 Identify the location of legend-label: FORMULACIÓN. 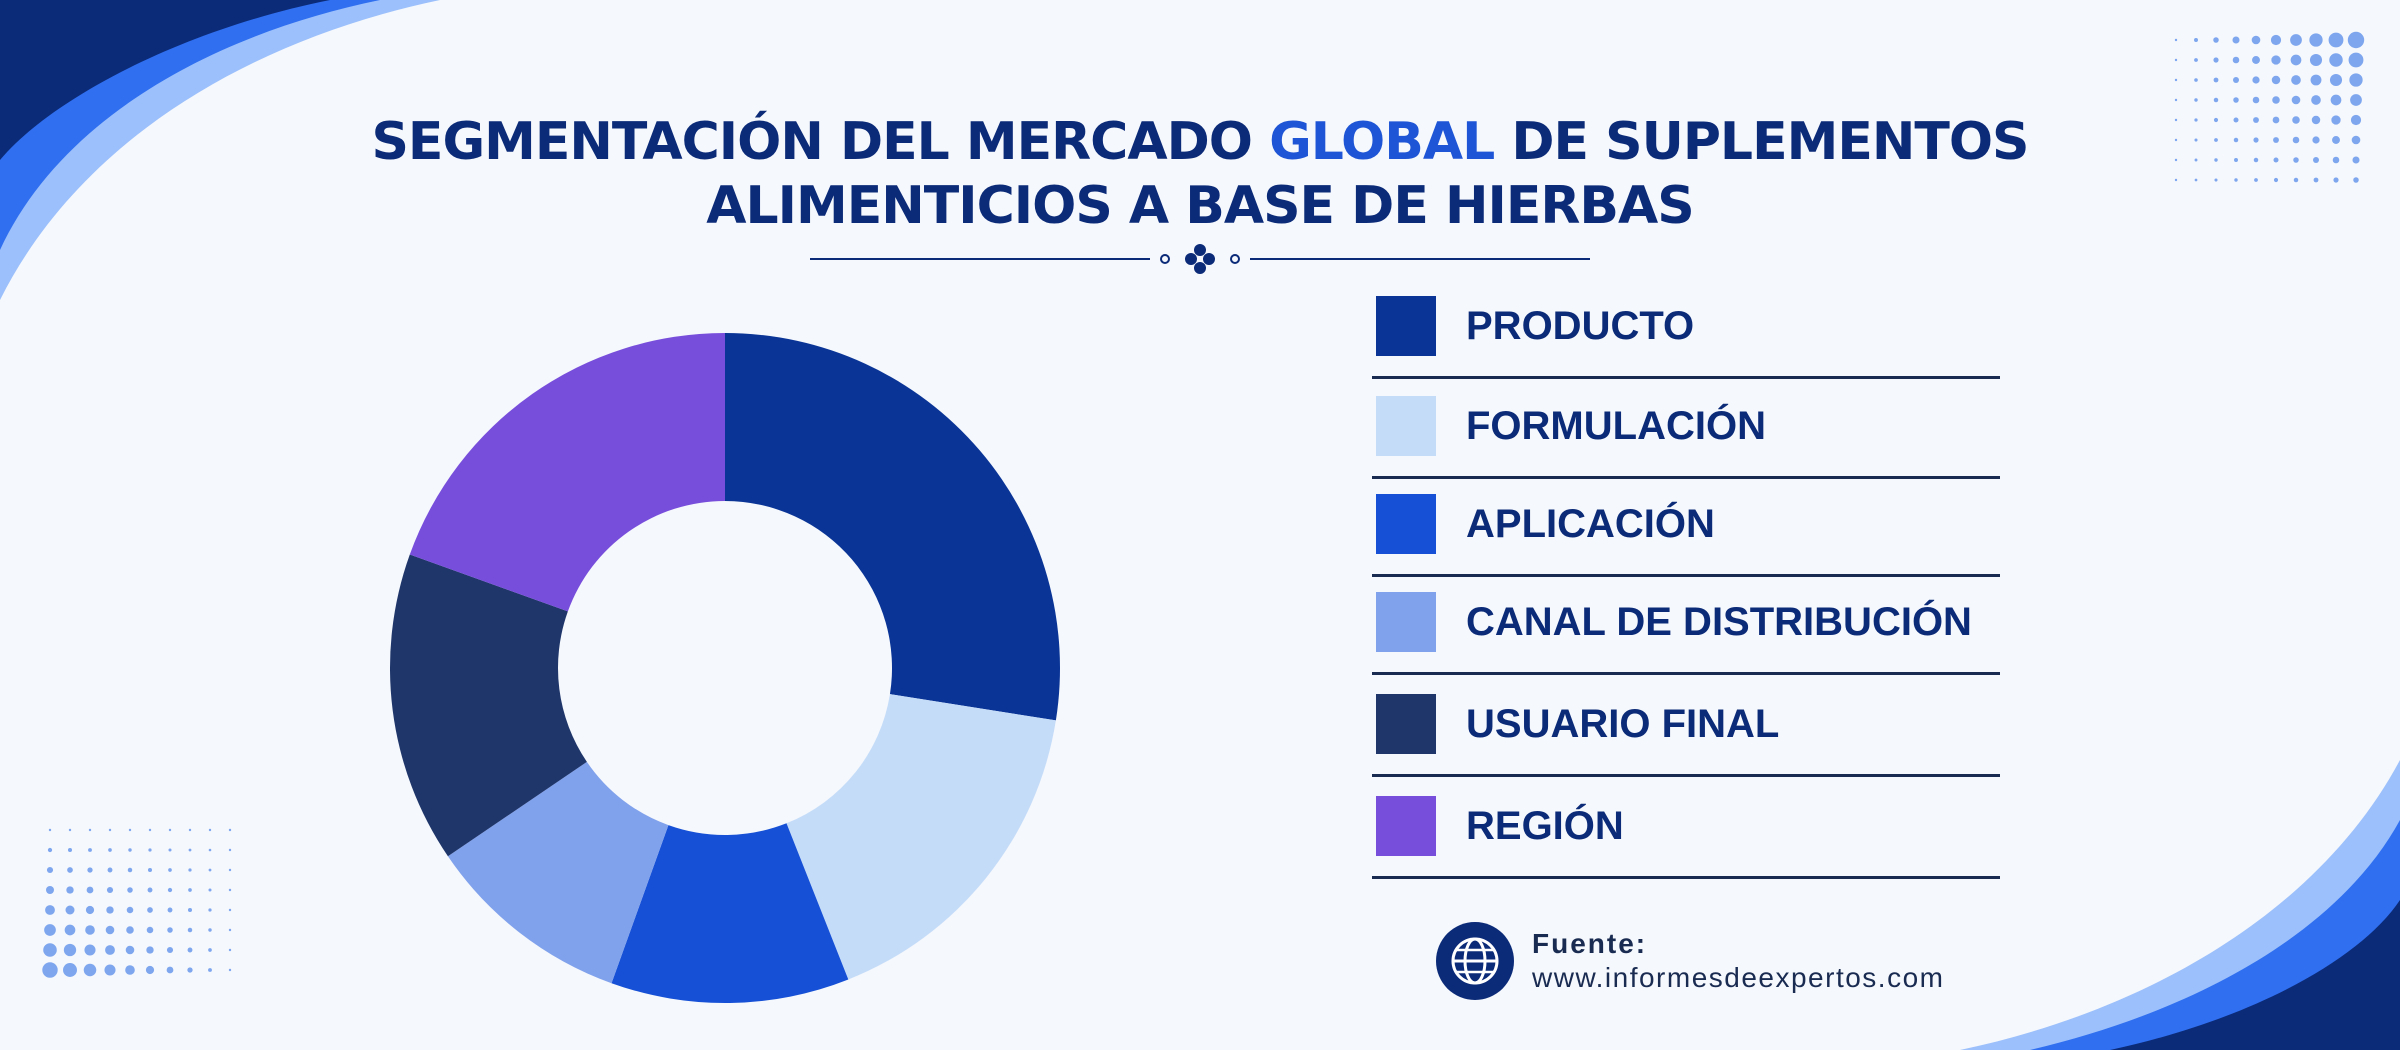
(1616, 426).